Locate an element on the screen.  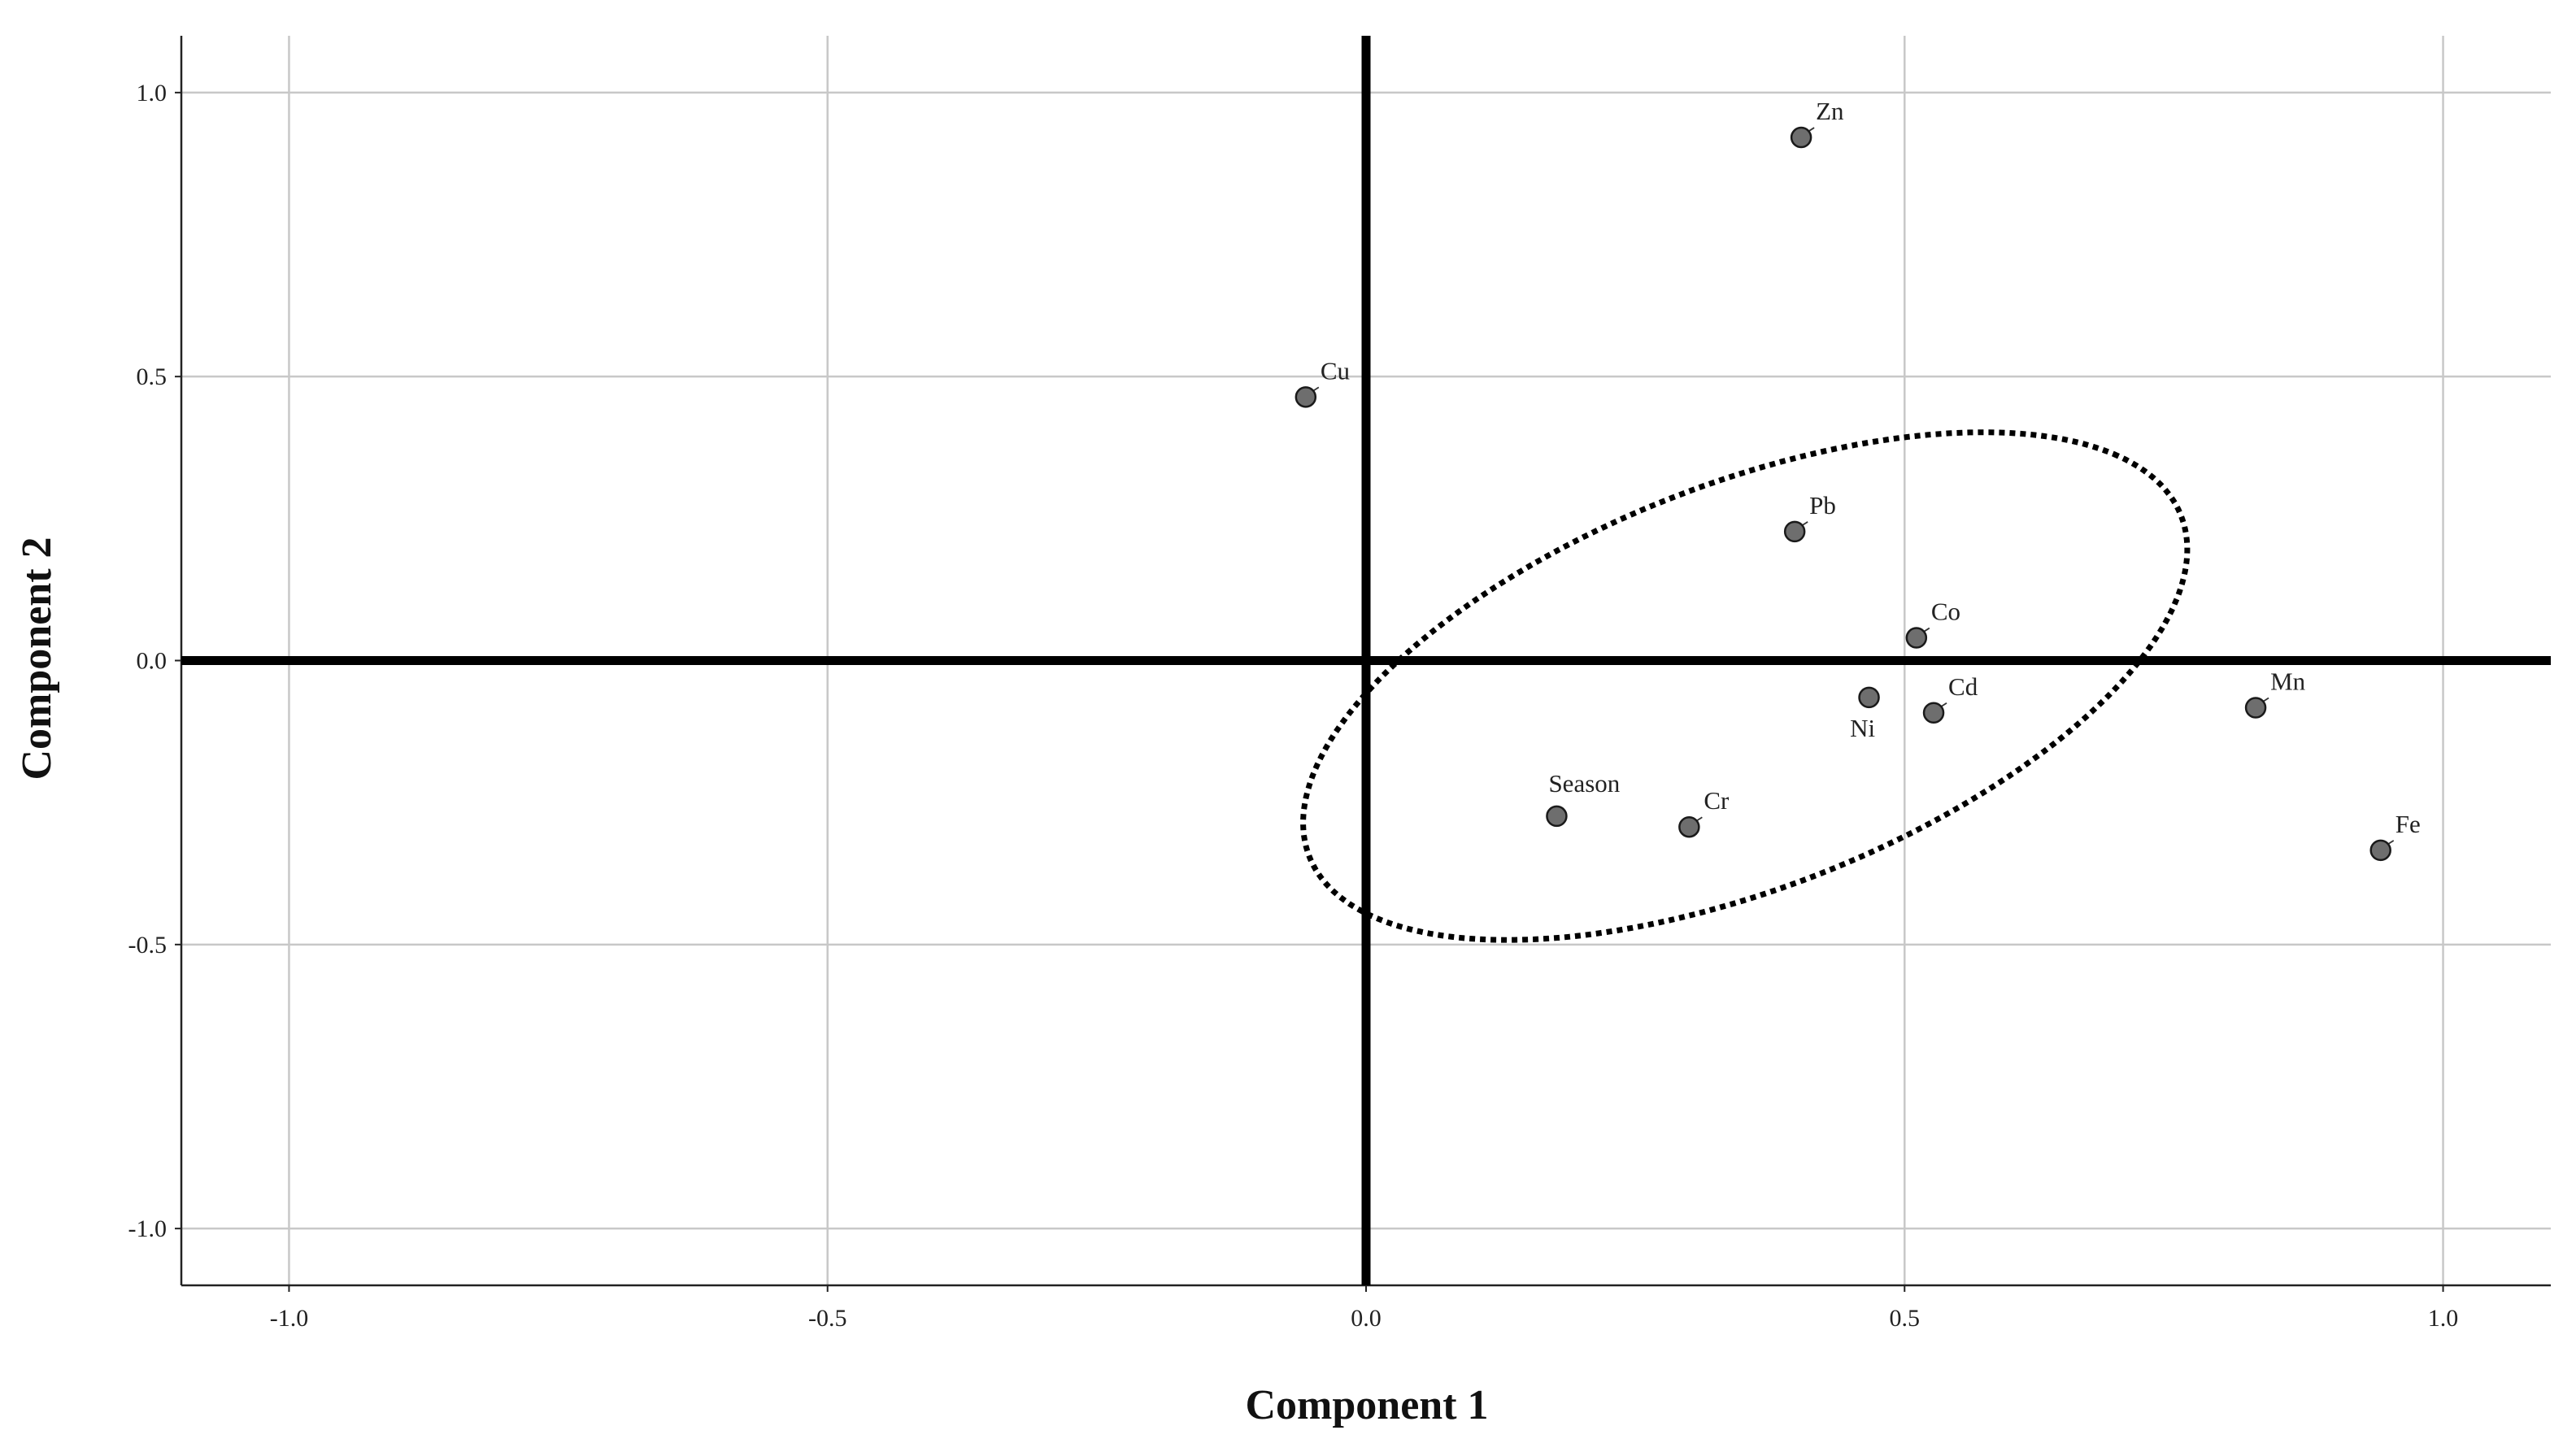
point-label-cu: Cu is located at coordinates (1336, 370).